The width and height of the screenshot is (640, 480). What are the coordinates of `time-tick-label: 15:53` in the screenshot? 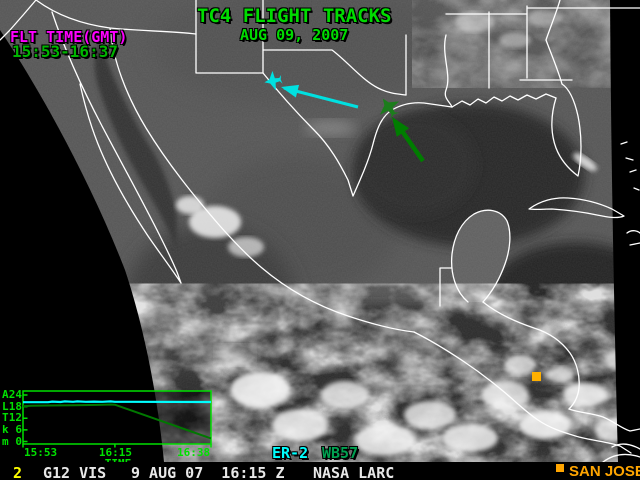 It's located at (41, 452).